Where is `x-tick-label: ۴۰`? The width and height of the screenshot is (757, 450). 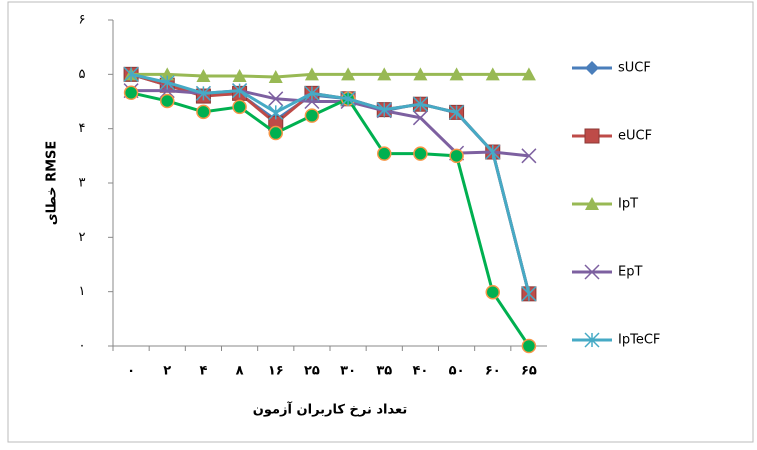
x-tick-label: ۴۰ is located at coordinates (420, 371).